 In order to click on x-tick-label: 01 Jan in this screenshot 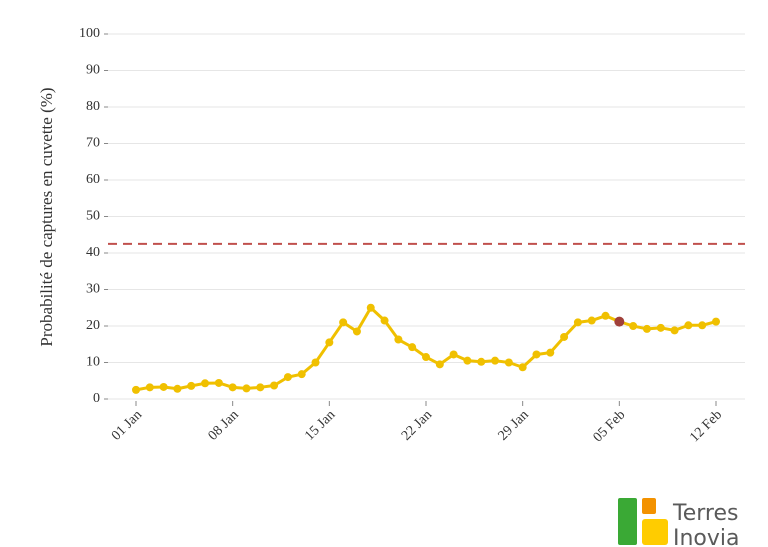, I will do `click(127, 425)`.